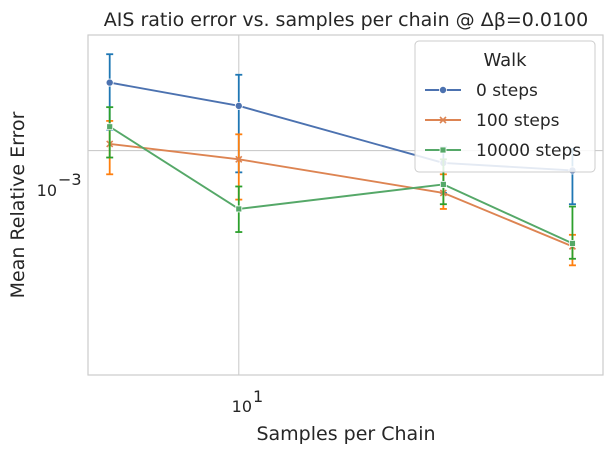 The image size is (613, 453). What do you see at coordinates (505, 60) in the screenshot?
I see `legend-title: Walk` at bounding box center [505, 60].